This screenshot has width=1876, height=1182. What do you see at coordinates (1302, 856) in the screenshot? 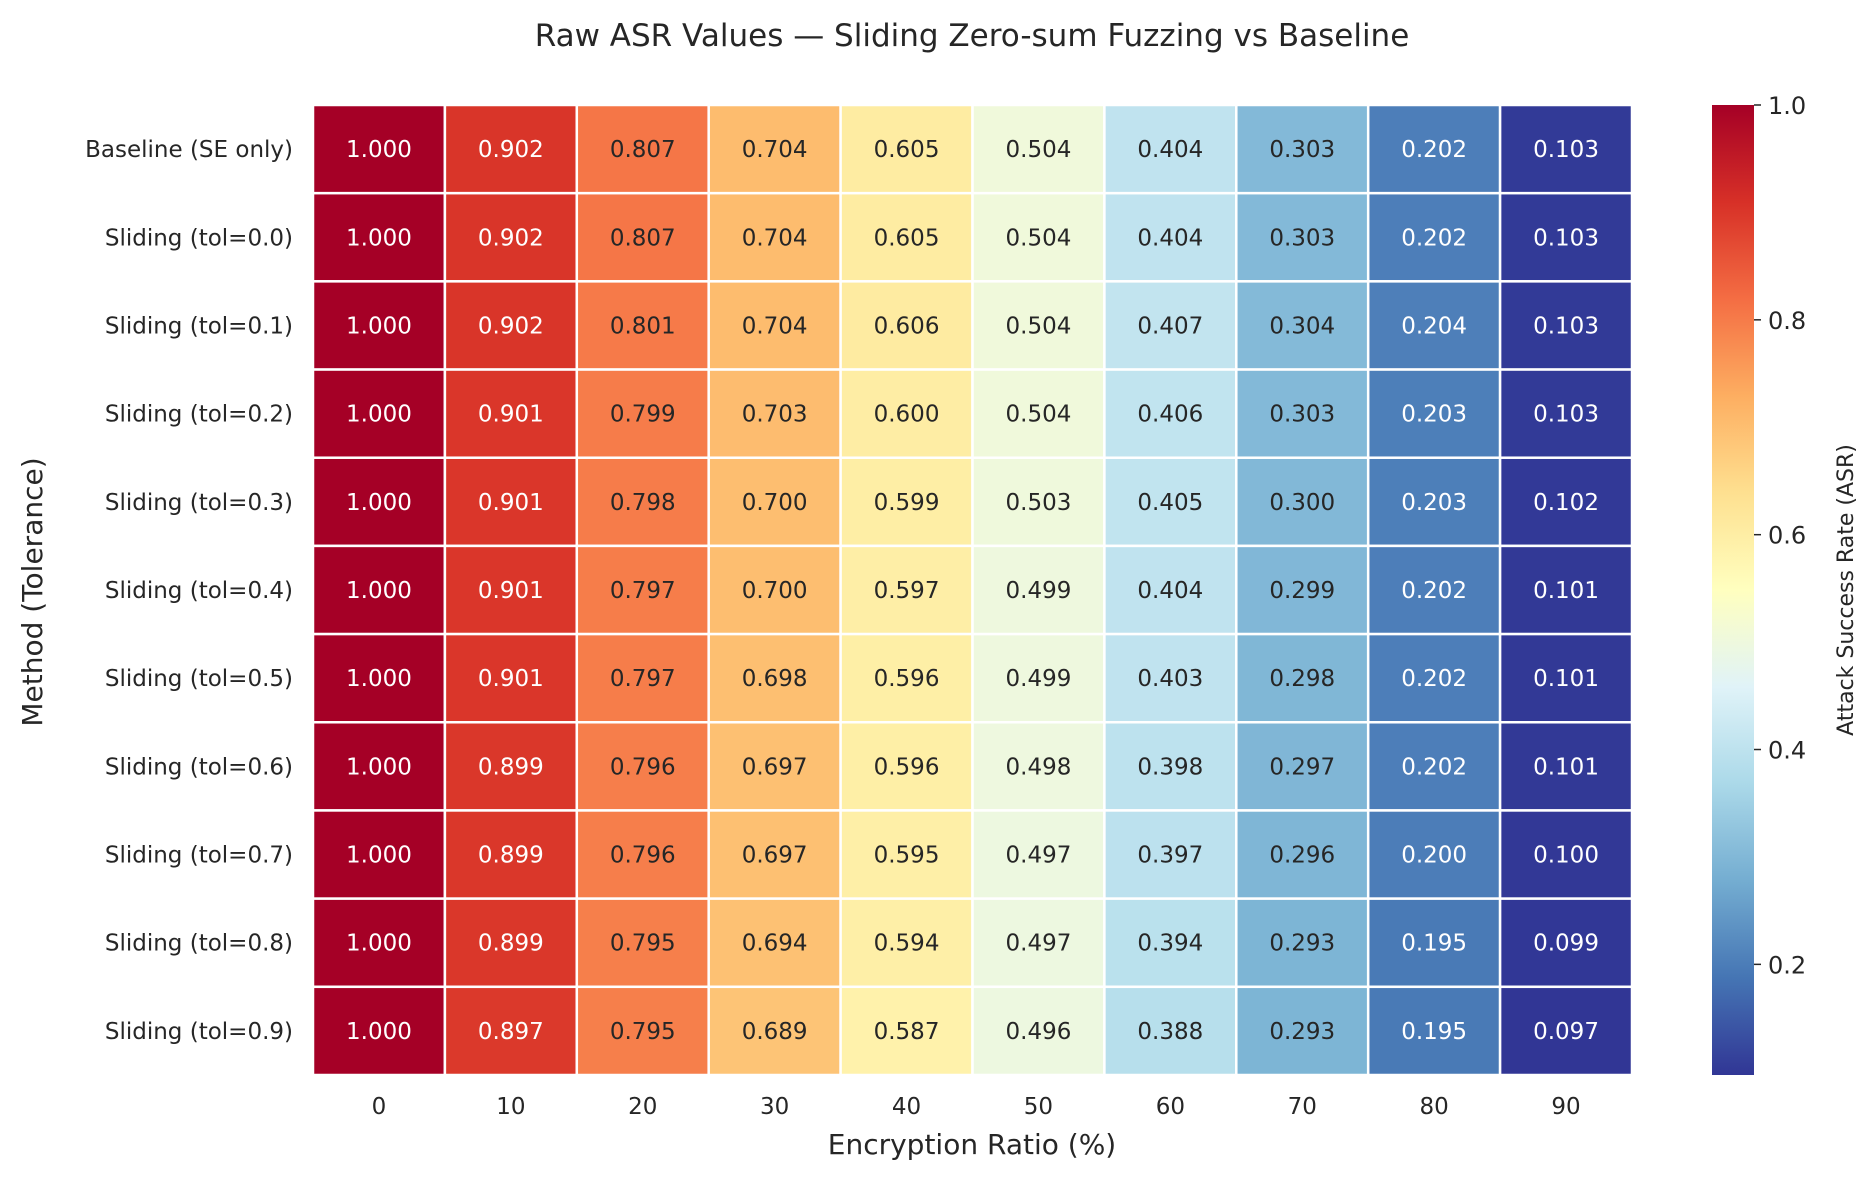
I see `cell-value-label: 0.296` at bounding box center [1302, 856].